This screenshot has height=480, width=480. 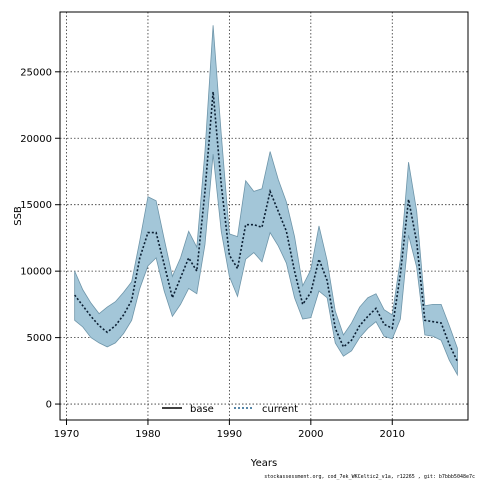 I want to click on legend-label-base: base, so click(x=202, y=409).